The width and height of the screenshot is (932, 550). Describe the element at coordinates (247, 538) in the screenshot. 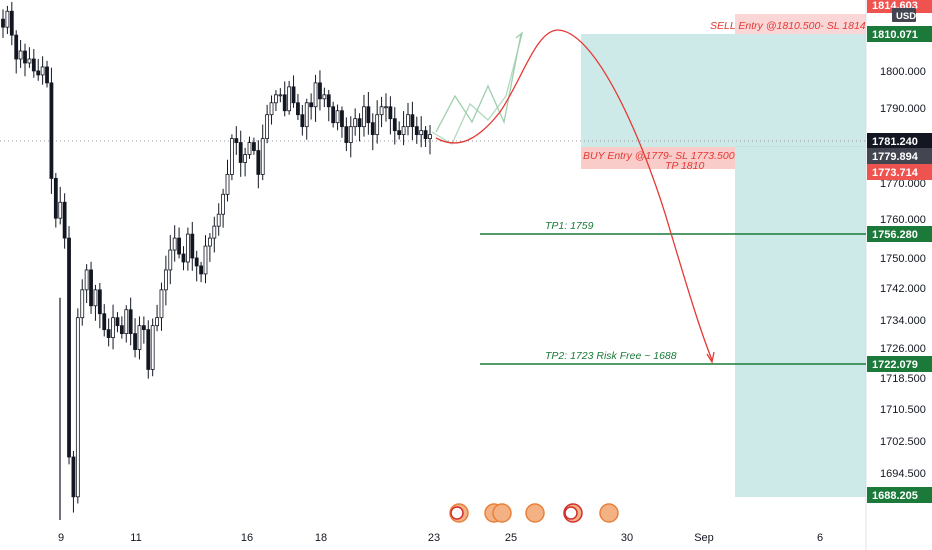

I see `time-tick-label: 16` at that location.